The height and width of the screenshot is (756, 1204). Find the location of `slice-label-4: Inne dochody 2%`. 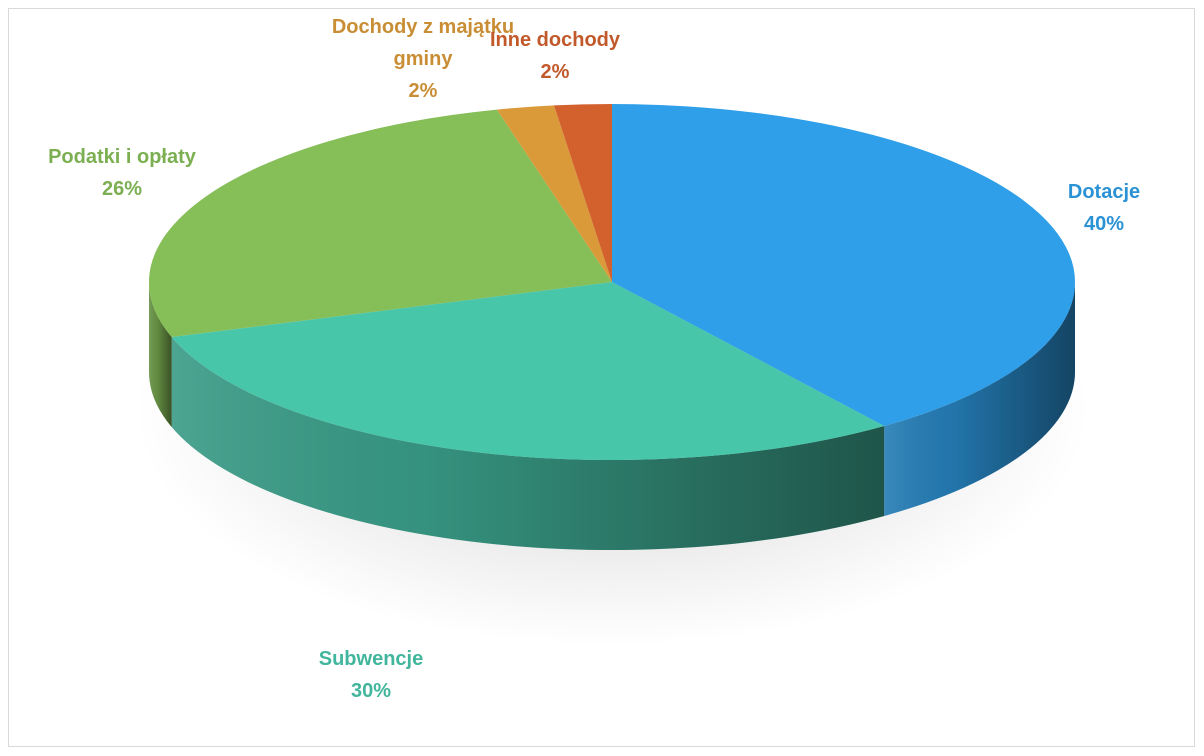

slice-label-4: Inne dochody 2% is located at coordinates (555, 56).